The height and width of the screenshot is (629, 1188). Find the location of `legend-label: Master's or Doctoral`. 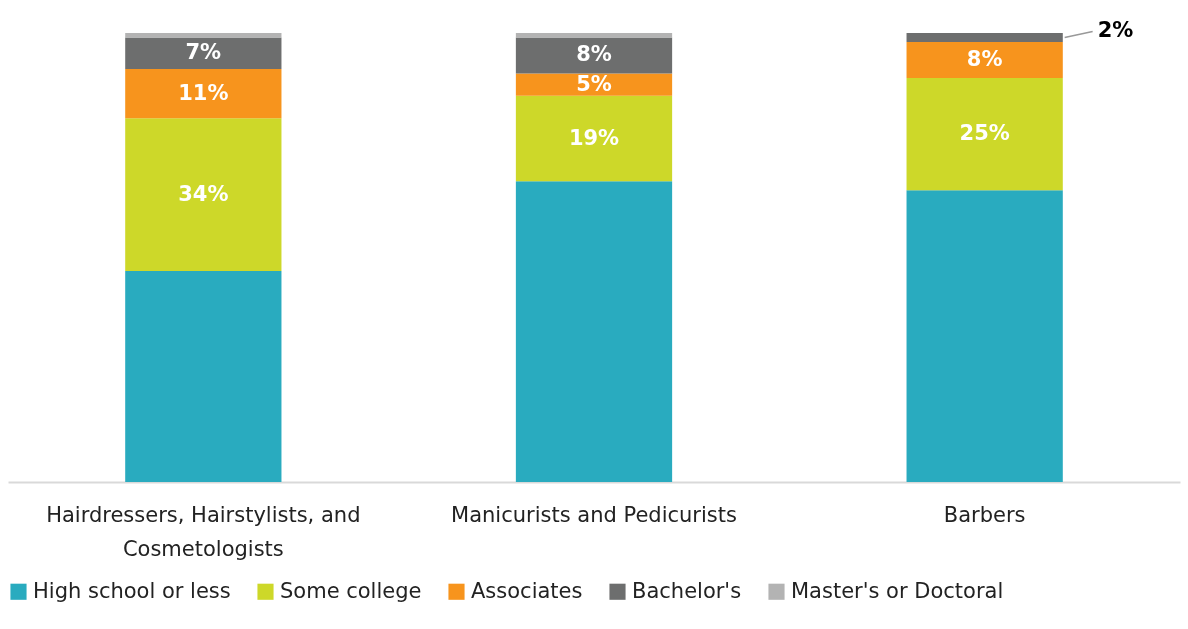

legend-label: Master's or Doctoral is located at coordinates (897, 590).